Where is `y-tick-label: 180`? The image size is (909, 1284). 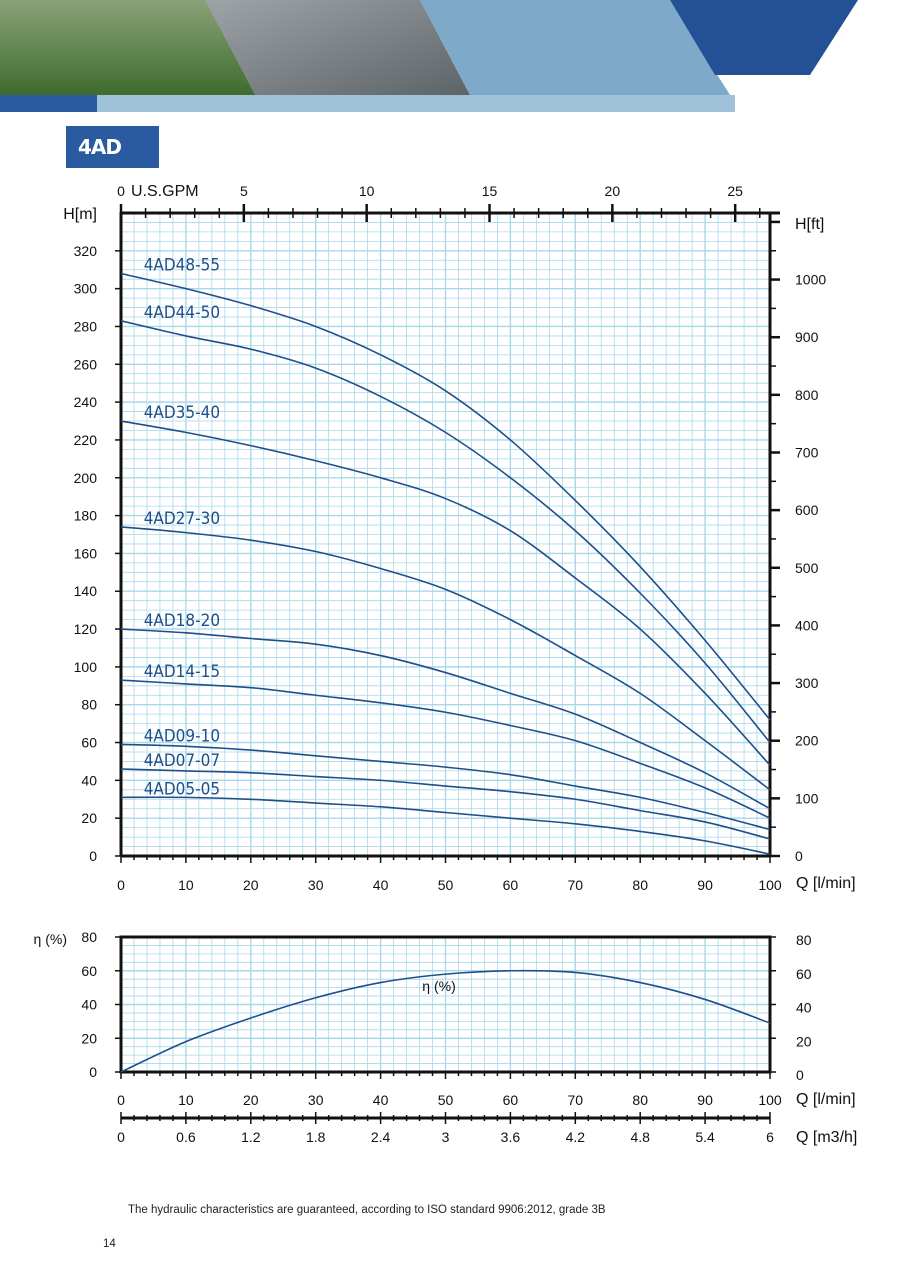
y-tick-label: 180 is located at coordinates (86, 516).